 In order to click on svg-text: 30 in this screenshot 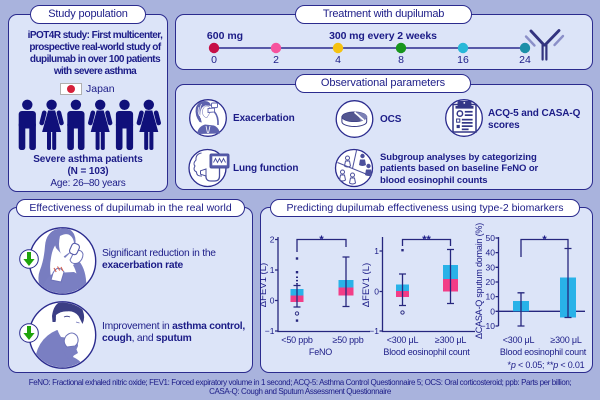, I will do `click(491, 267)`.